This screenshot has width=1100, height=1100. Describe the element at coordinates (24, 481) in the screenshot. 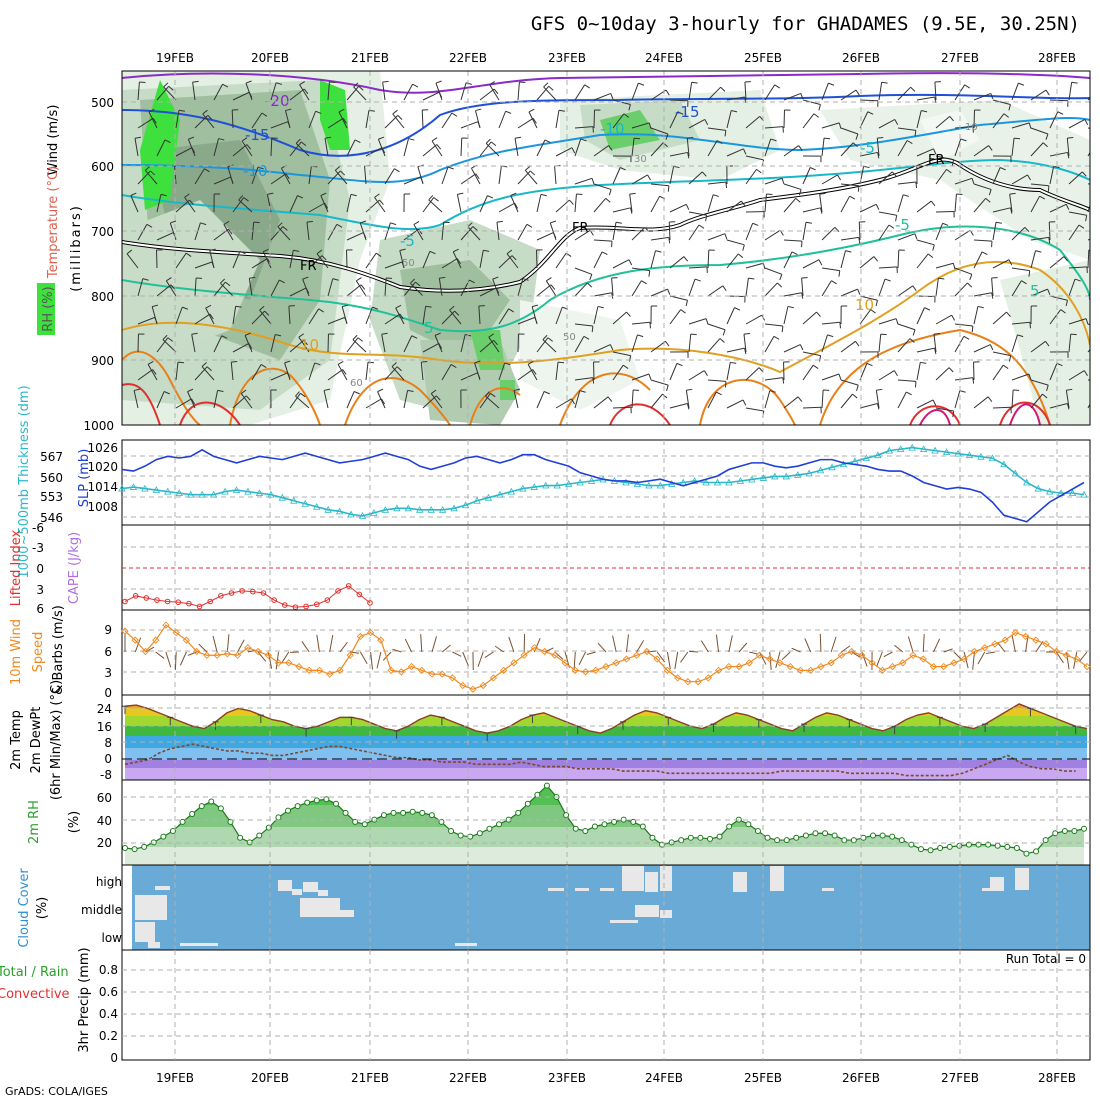

I see `svg-text: 1000~500mb Thickness (dm)` at that location.